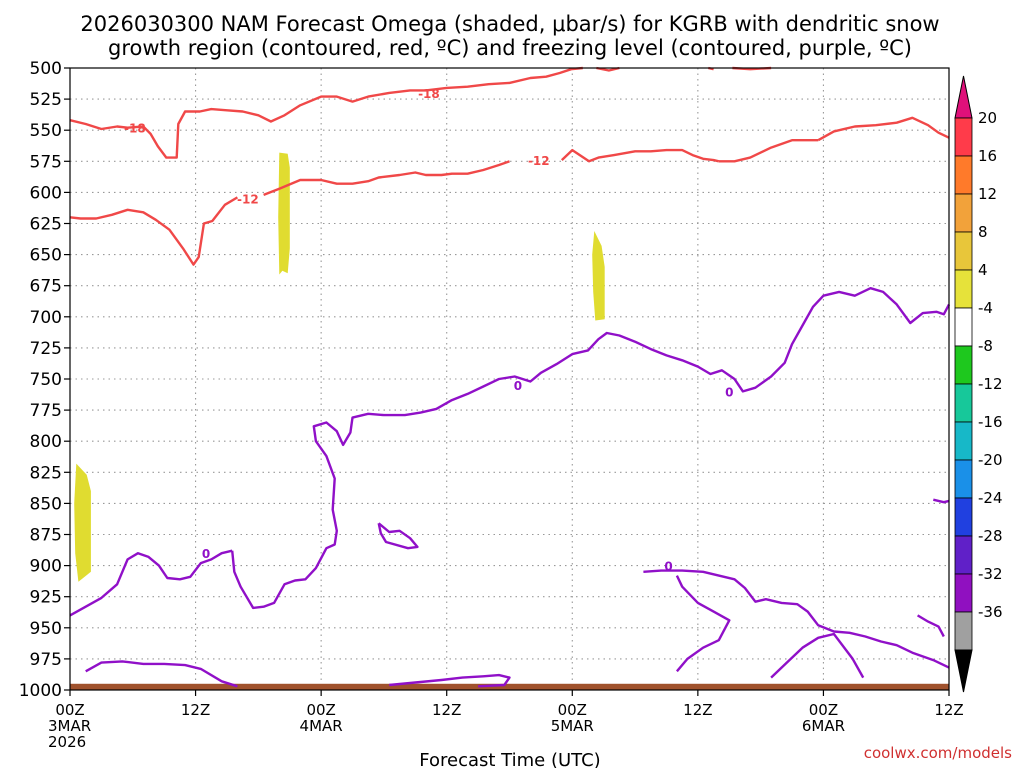 This screenshot has height=768, width=1024. Describe the element at coordinates (985, 346) in the screenshot. I see `colorbar-label: -8` at that location.